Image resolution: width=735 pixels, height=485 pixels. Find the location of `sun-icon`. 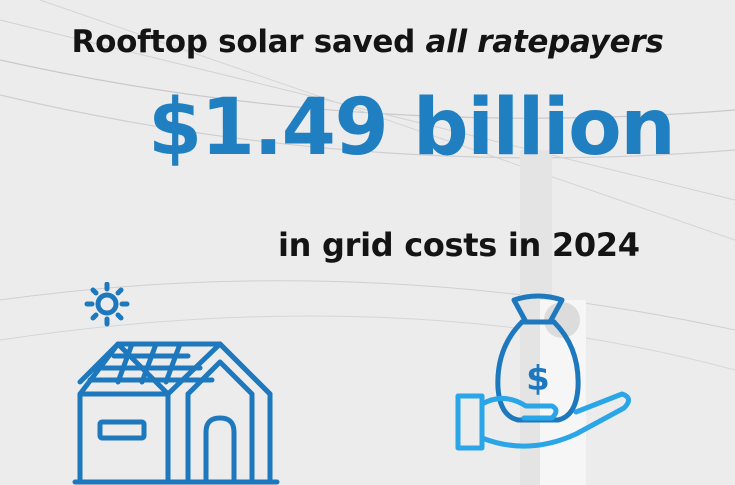

sun-icon is located at coordinates (107, 304).